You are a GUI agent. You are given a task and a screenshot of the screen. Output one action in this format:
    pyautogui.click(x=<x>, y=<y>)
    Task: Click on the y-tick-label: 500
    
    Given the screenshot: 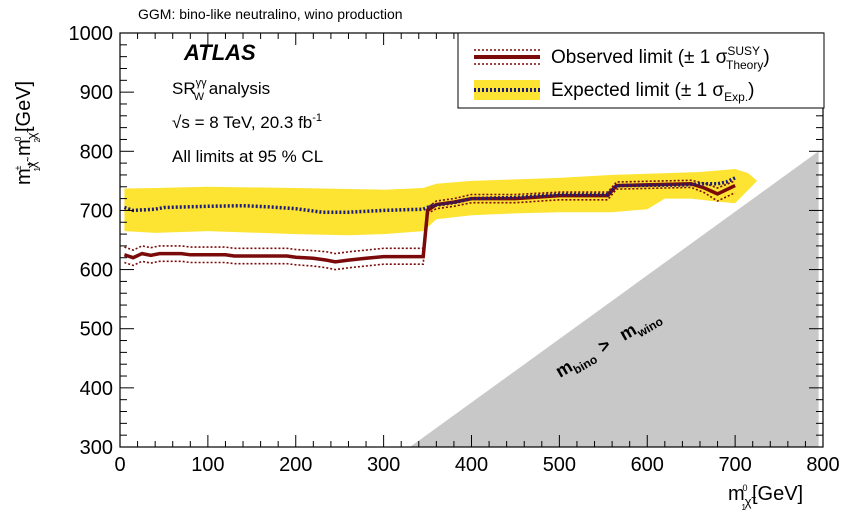 What is the action you would take?
    pyautogui.click(x=96, y=330)
    